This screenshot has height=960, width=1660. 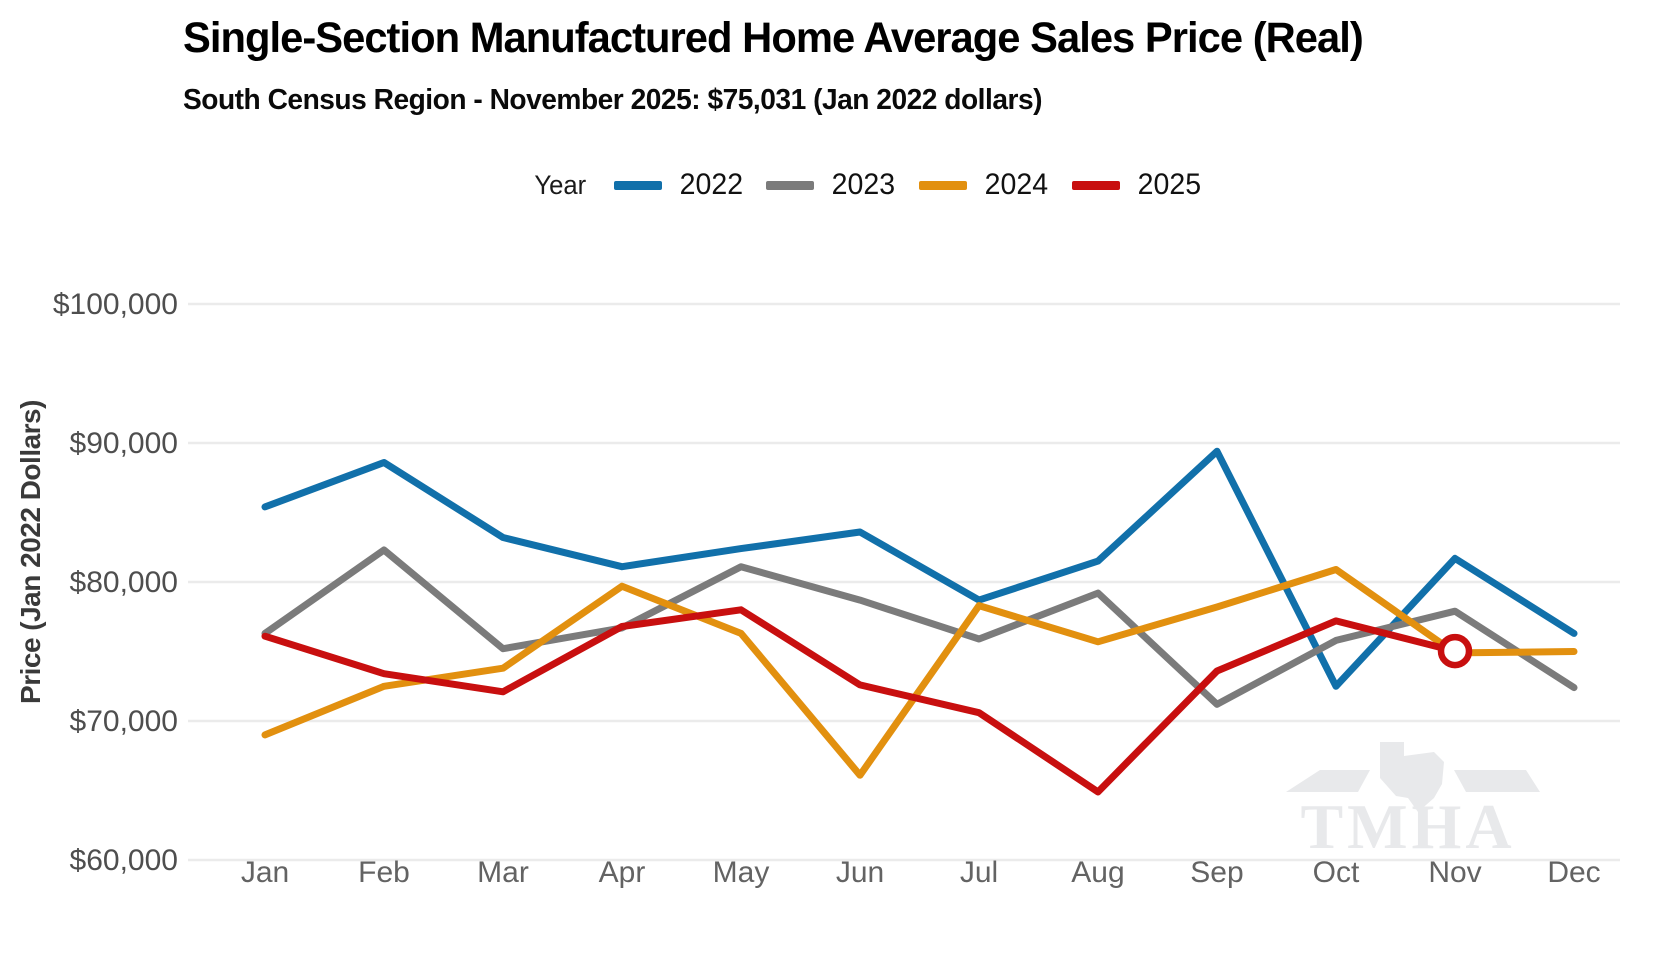 I want to click on x-tick-label-Aug: Aug, so click(x=1097, y=872).